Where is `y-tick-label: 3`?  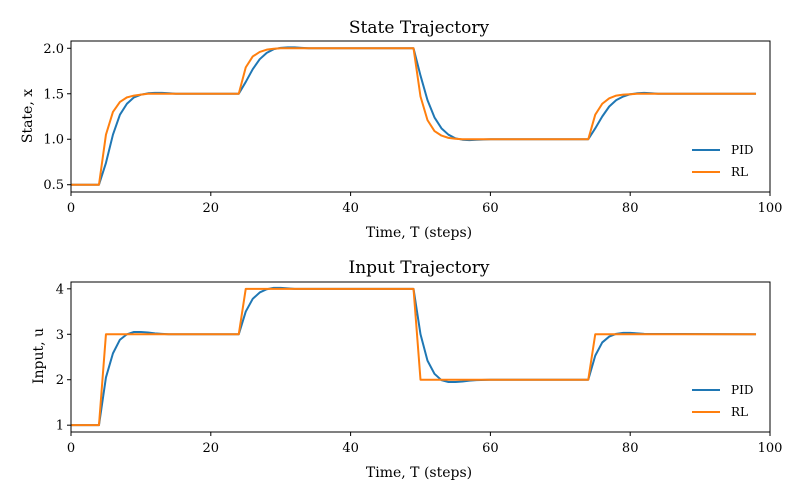 y-tick-label: 3 is located at coordinates (60, 335).